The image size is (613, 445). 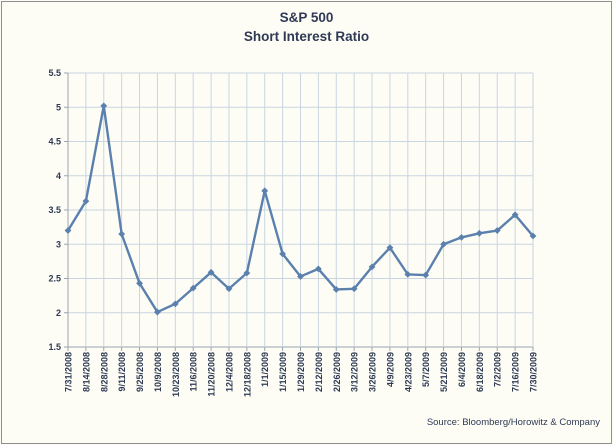 I want to click on y-tick-label: 5, so click(x=58, y=107).